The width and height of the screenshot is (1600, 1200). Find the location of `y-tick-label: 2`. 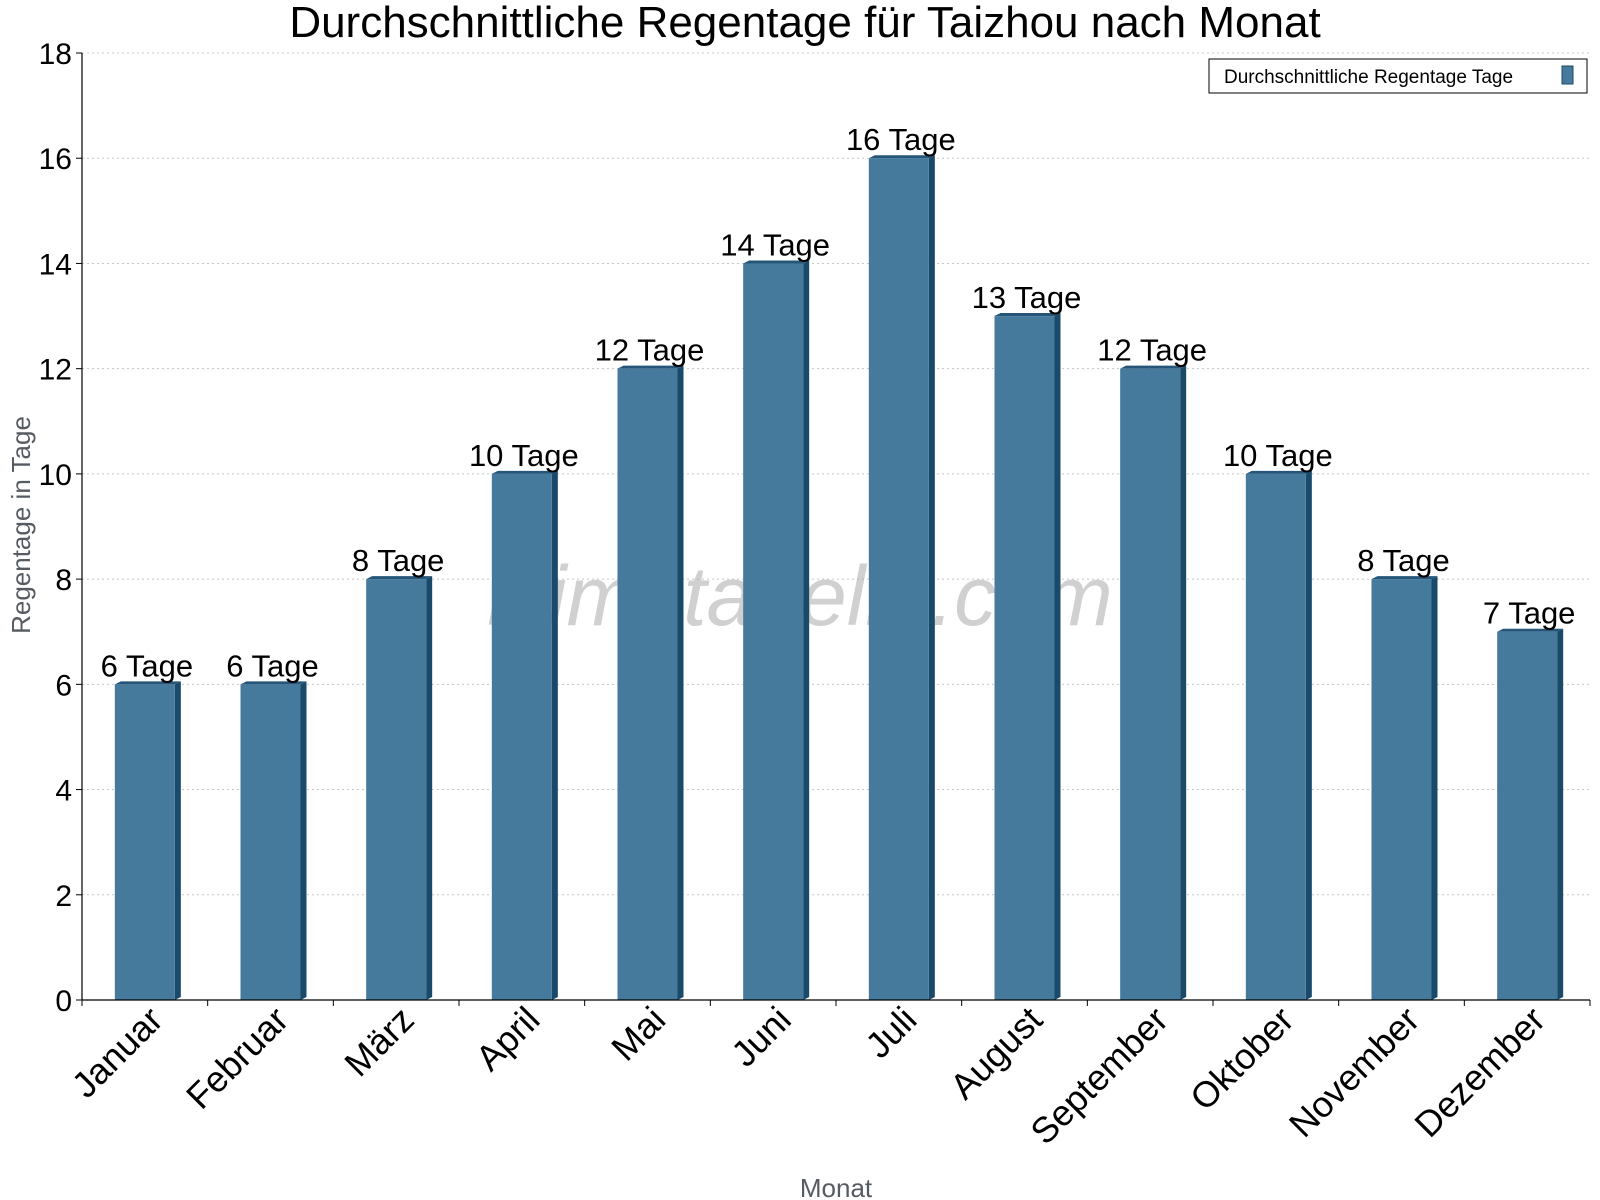

y-tick-label: 2 is located at coordinates (63, 896).